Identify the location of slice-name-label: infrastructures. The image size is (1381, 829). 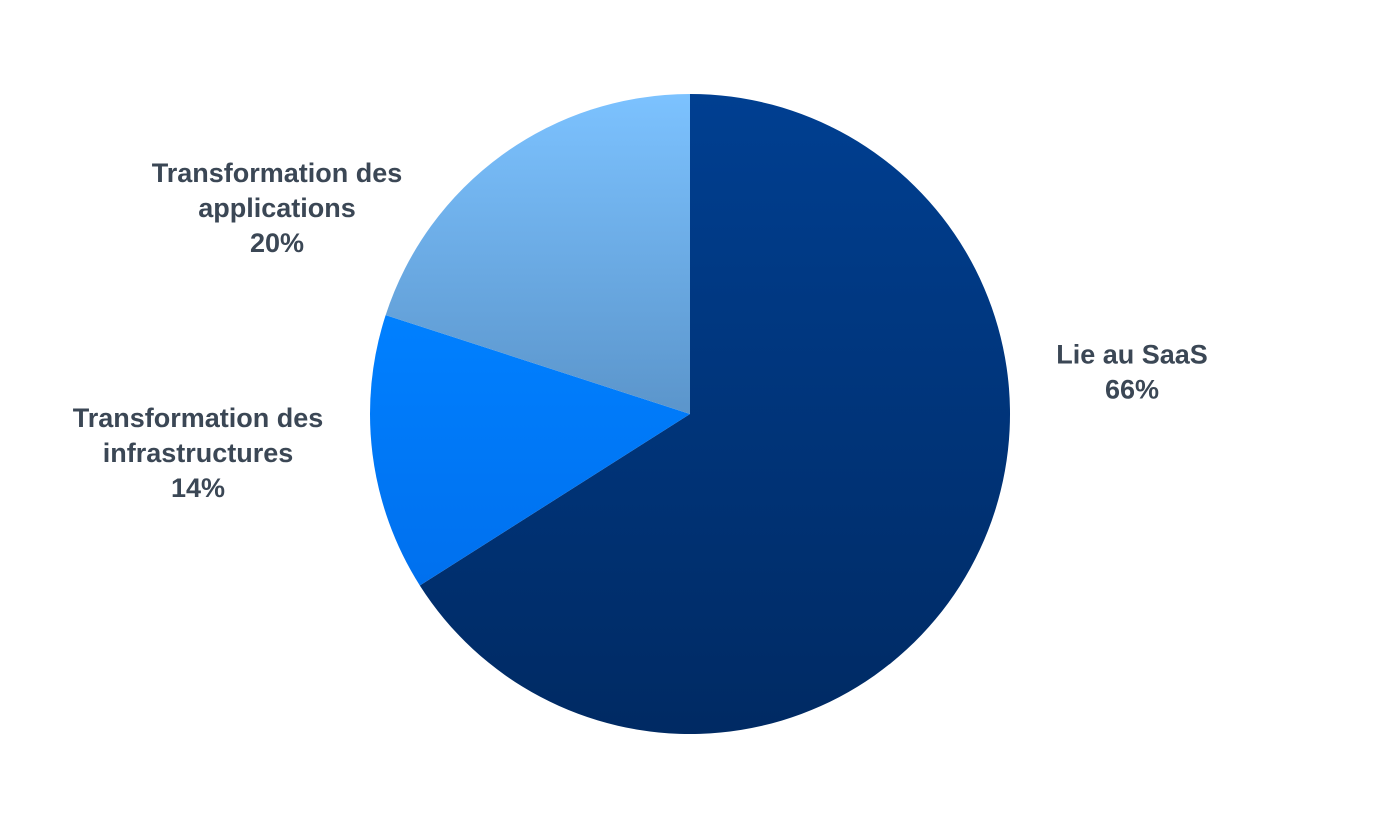
(198, 453).